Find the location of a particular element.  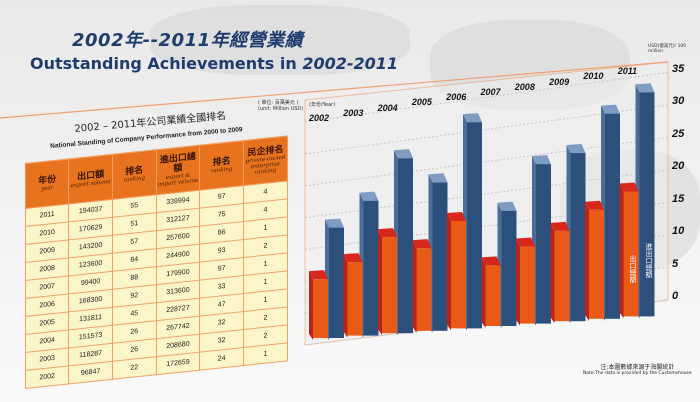

table-unit: ( 單位: 百萬美元 ) (unit: Million USD) is located at coordinates (280, 106).